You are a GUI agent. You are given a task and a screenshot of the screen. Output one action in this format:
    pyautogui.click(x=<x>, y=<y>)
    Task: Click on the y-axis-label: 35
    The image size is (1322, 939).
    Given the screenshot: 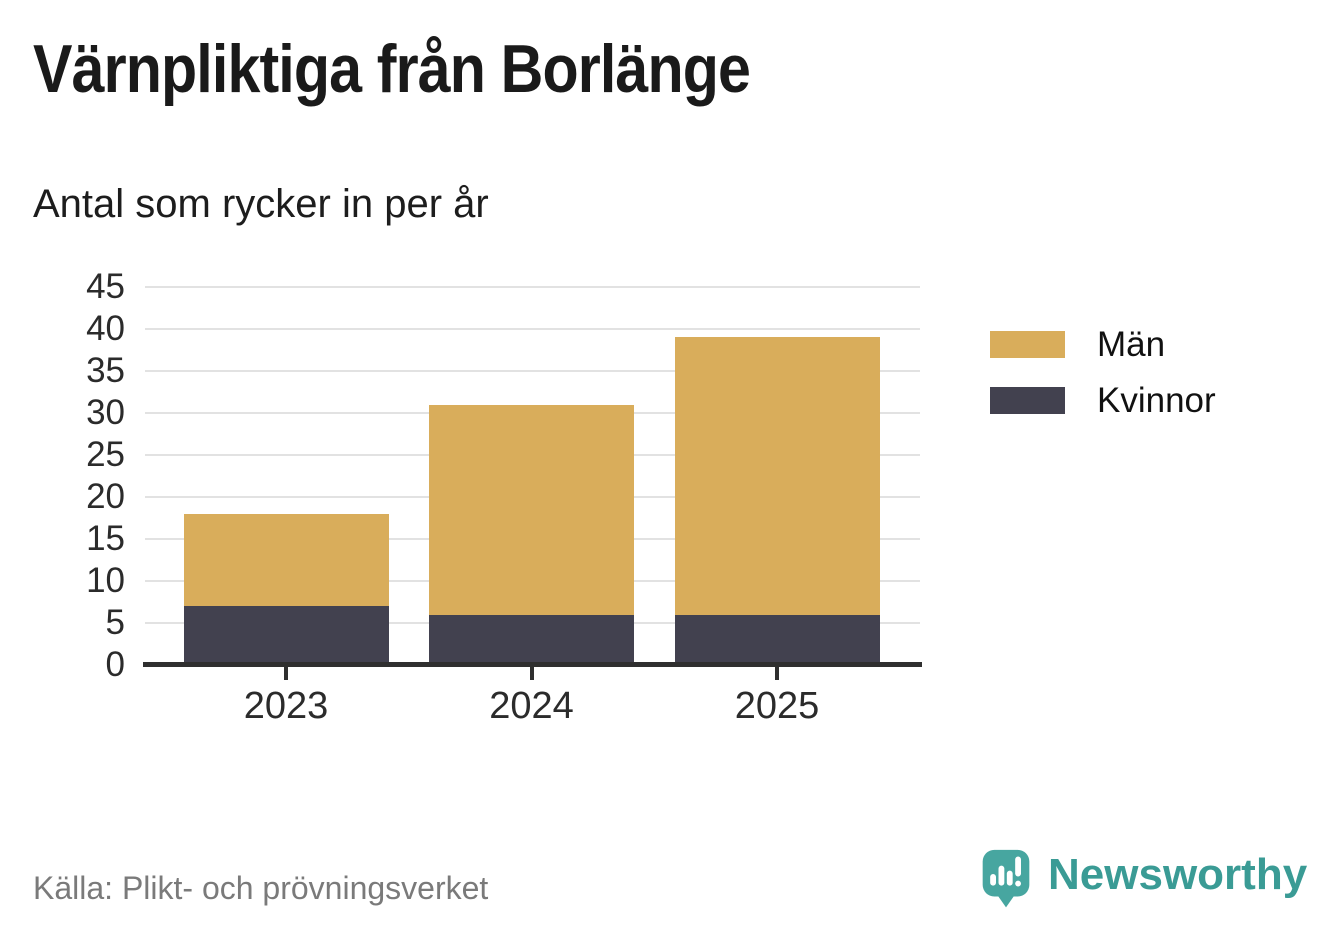 What is the action you would take?
    pyautogui.click(x=105, y=370)
    